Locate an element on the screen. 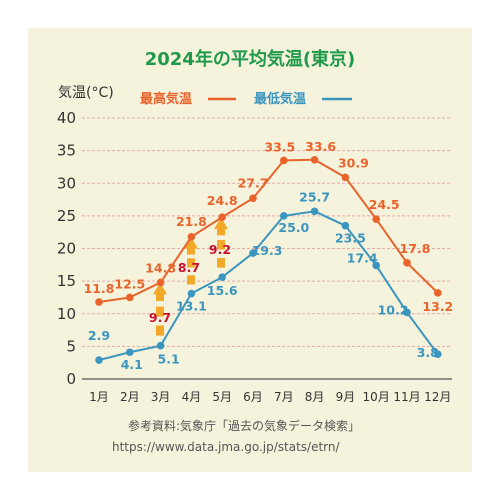 The height and width of the screenshot is (500, 500). y-tick-label: 20 is located at coordinates (66, 249).